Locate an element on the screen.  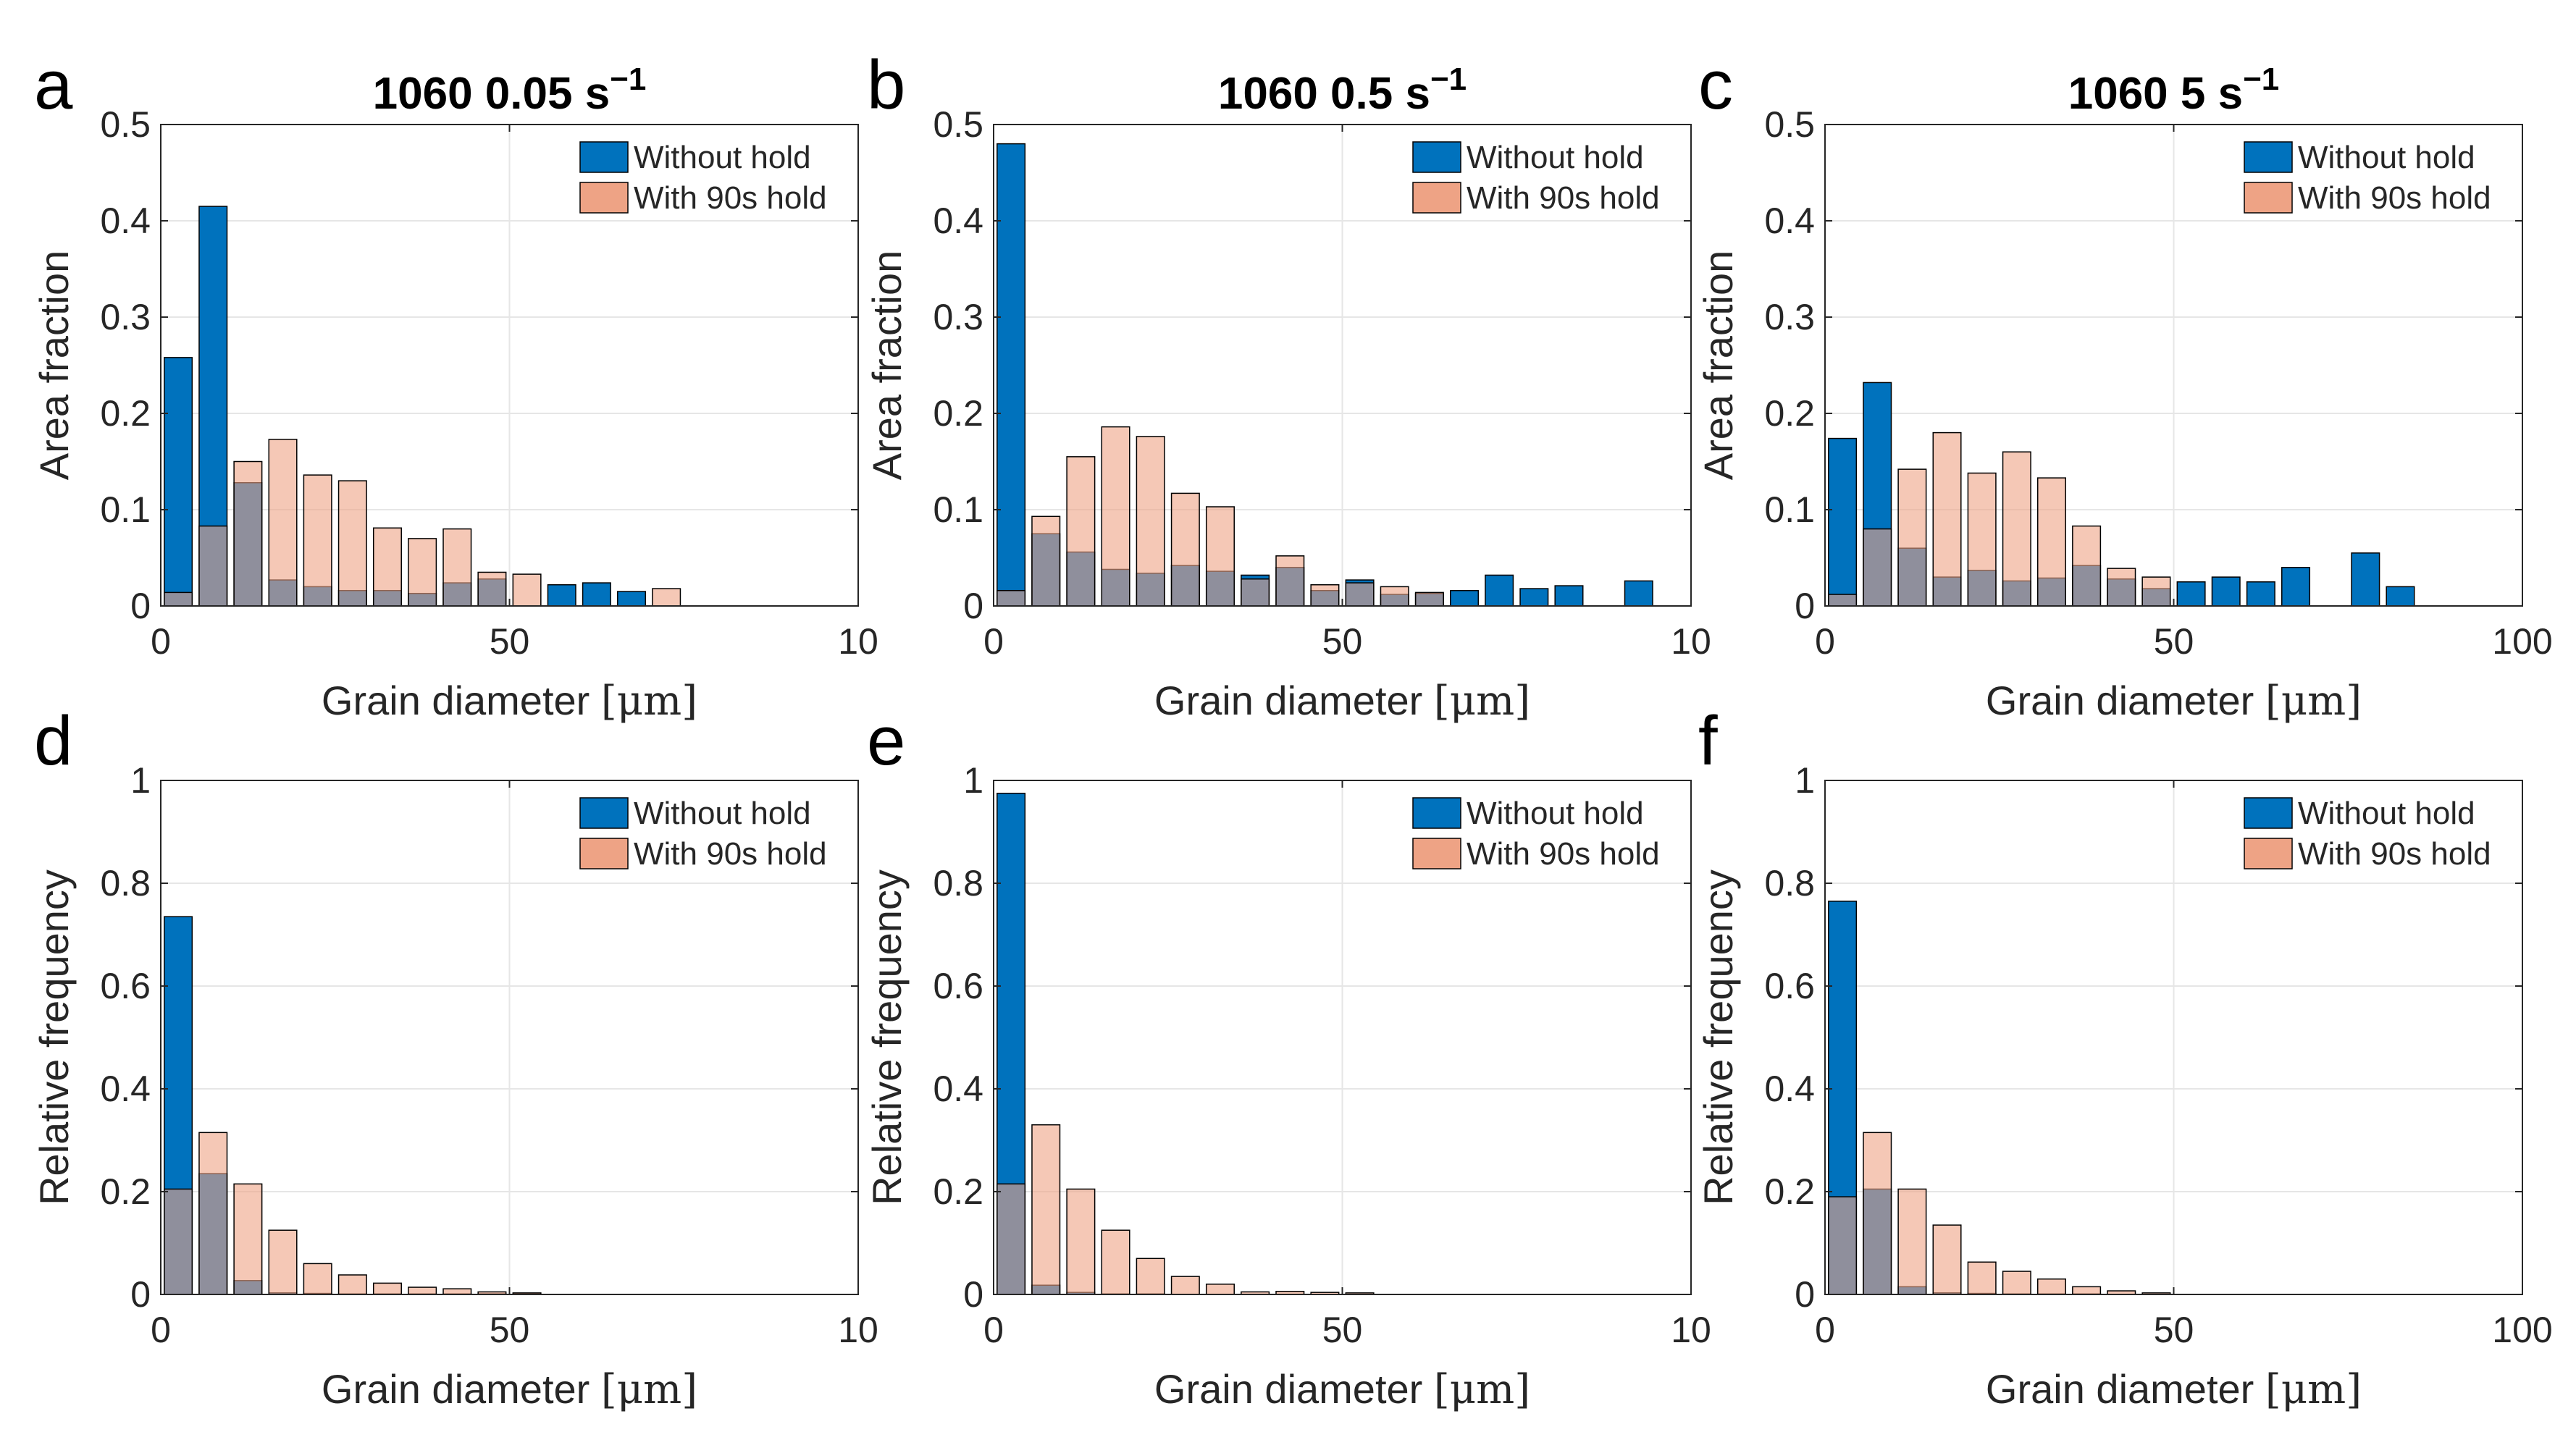
x-tick-label: 0 is located at coordinates (1825, 1330).